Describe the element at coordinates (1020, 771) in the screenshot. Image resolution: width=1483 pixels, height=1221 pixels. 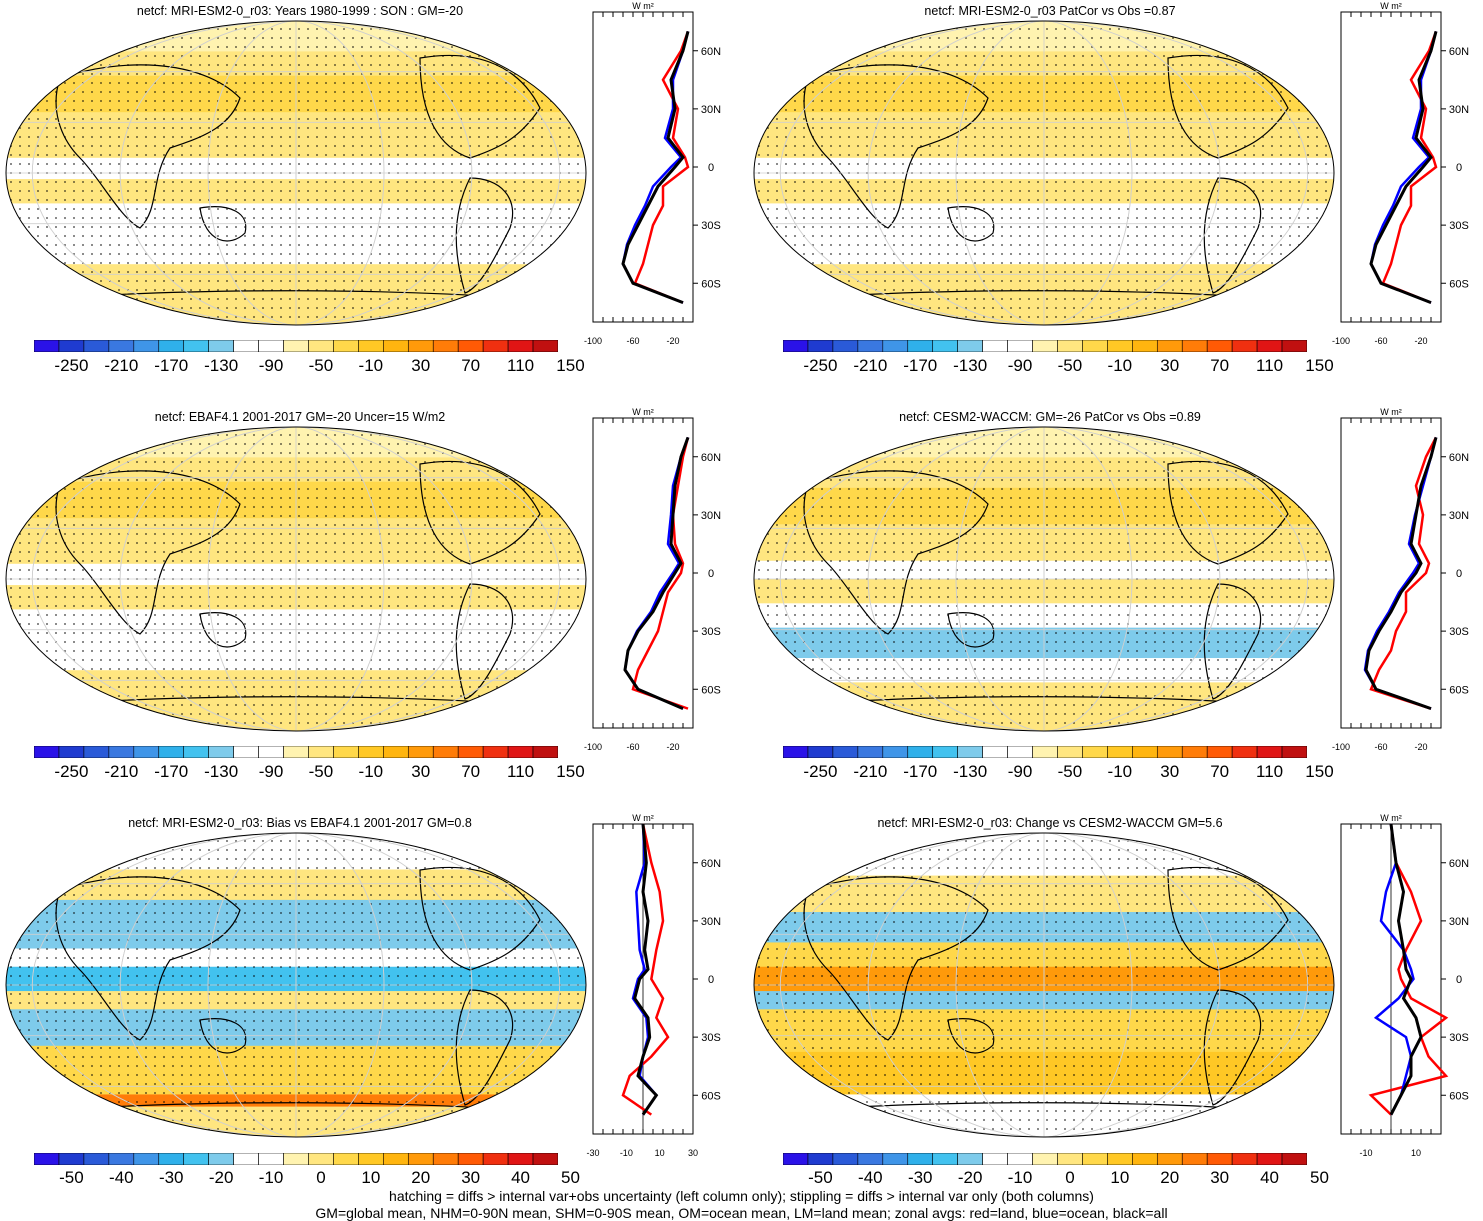
I see `colorbar-tick-label: -90` at that location.